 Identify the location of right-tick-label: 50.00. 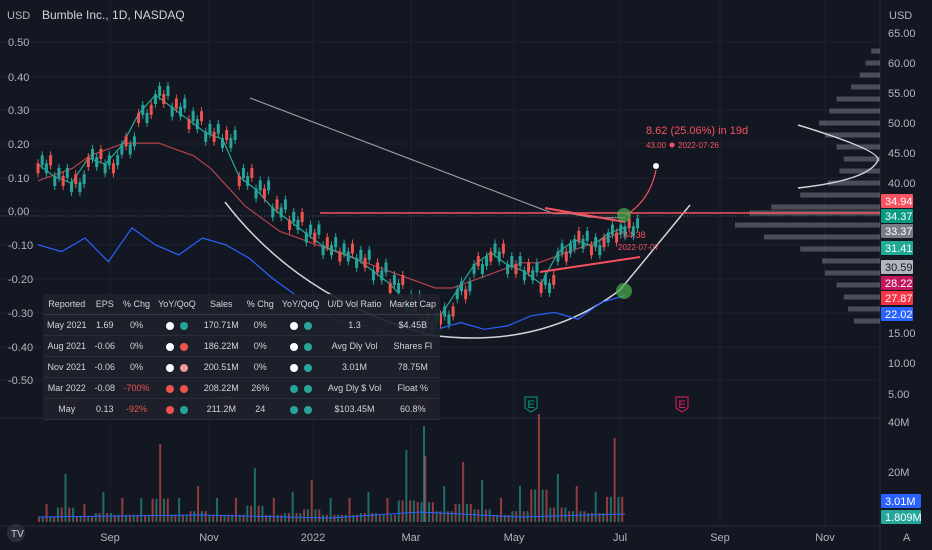
(902, 124).